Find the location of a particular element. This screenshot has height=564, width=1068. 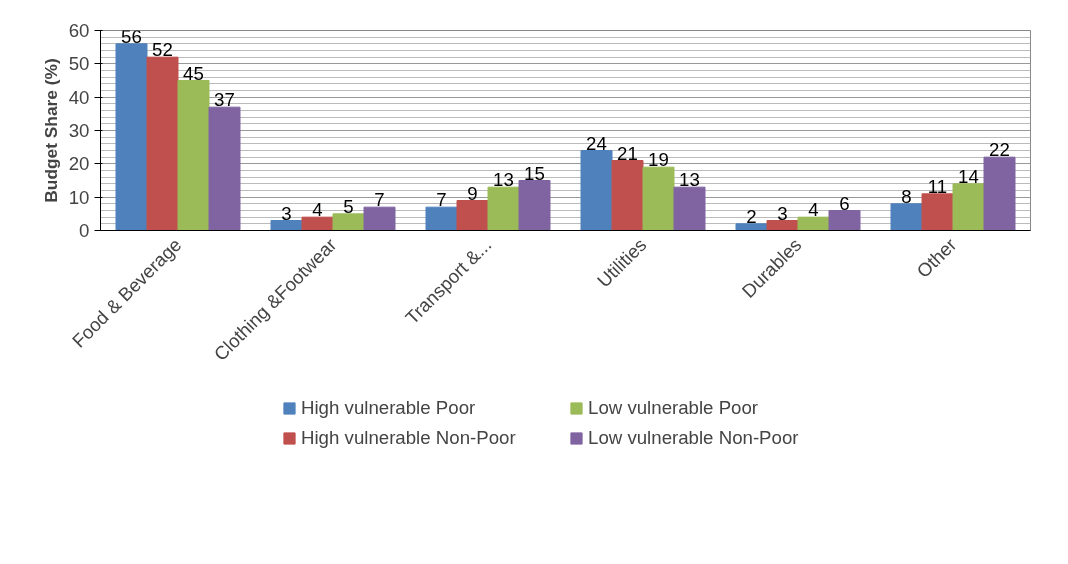

data-label: 45 is located at coordinates (193, 73).